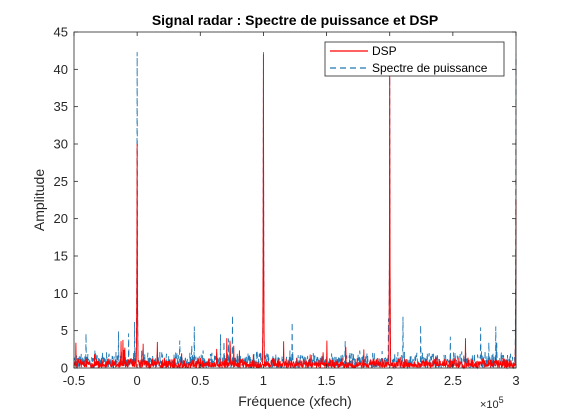 The height and width of the screenshot is (413, 570). I want to click on x-tick-label: 2.5, so click(453, 380).